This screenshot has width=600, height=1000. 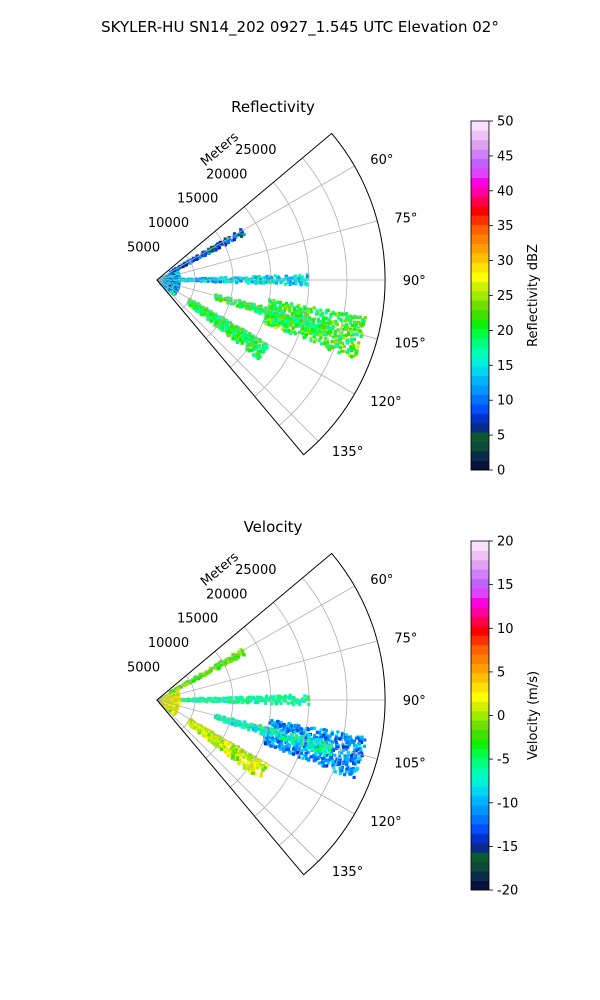 I want to click on colorbar-tick-label: 10, so click(x=505, y=629).